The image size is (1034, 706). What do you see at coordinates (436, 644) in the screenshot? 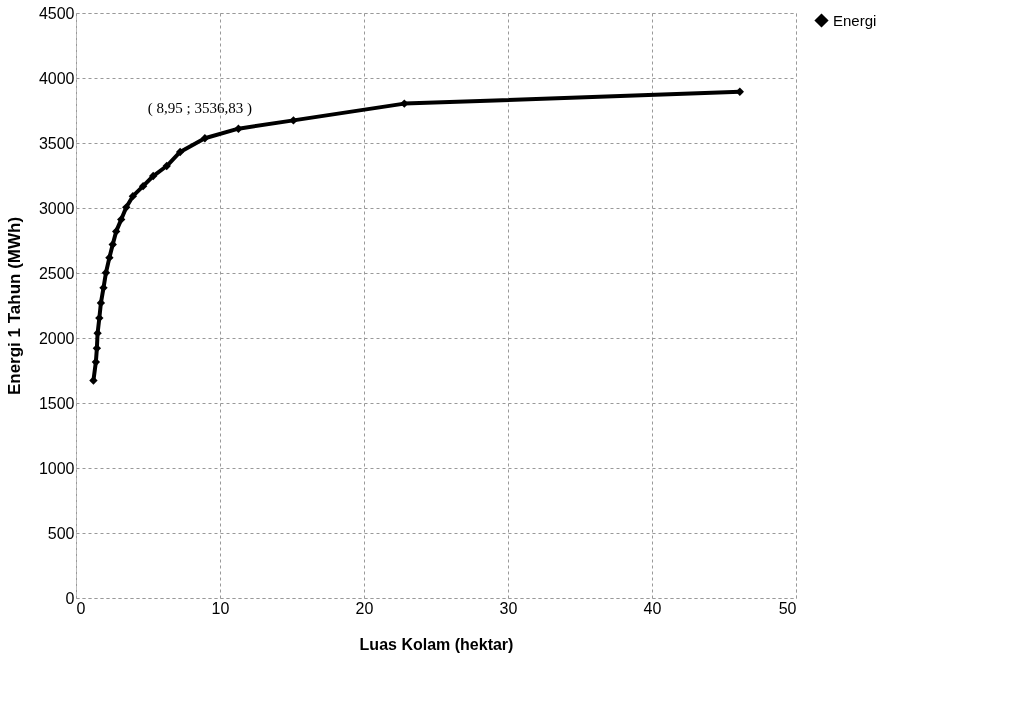
I see `x-axis-title: Luas Kolam (hektar)` at bounding box center [436, 644].